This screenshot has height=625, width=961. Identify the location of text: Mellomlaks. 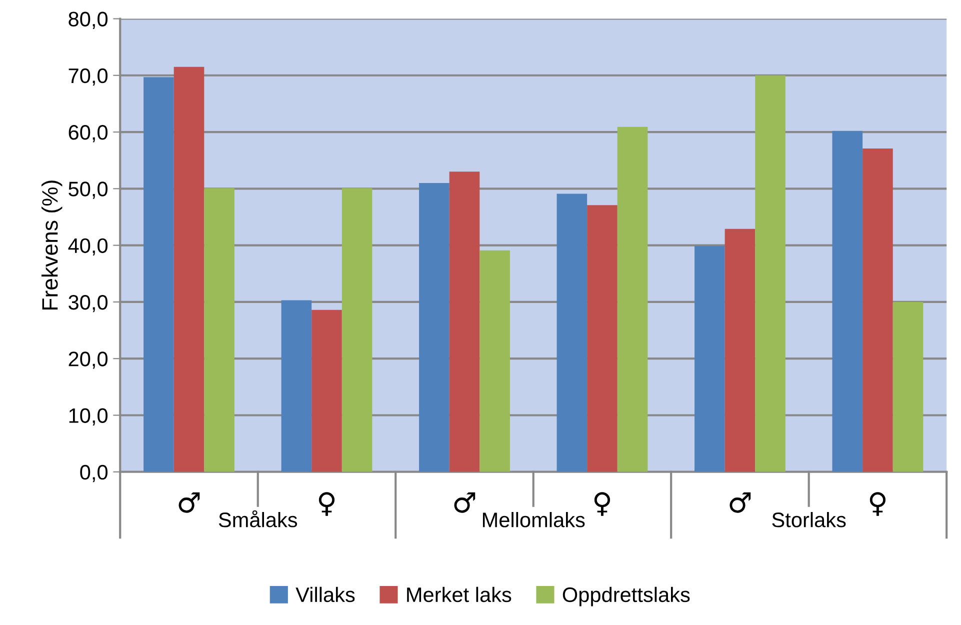
(533, 520).